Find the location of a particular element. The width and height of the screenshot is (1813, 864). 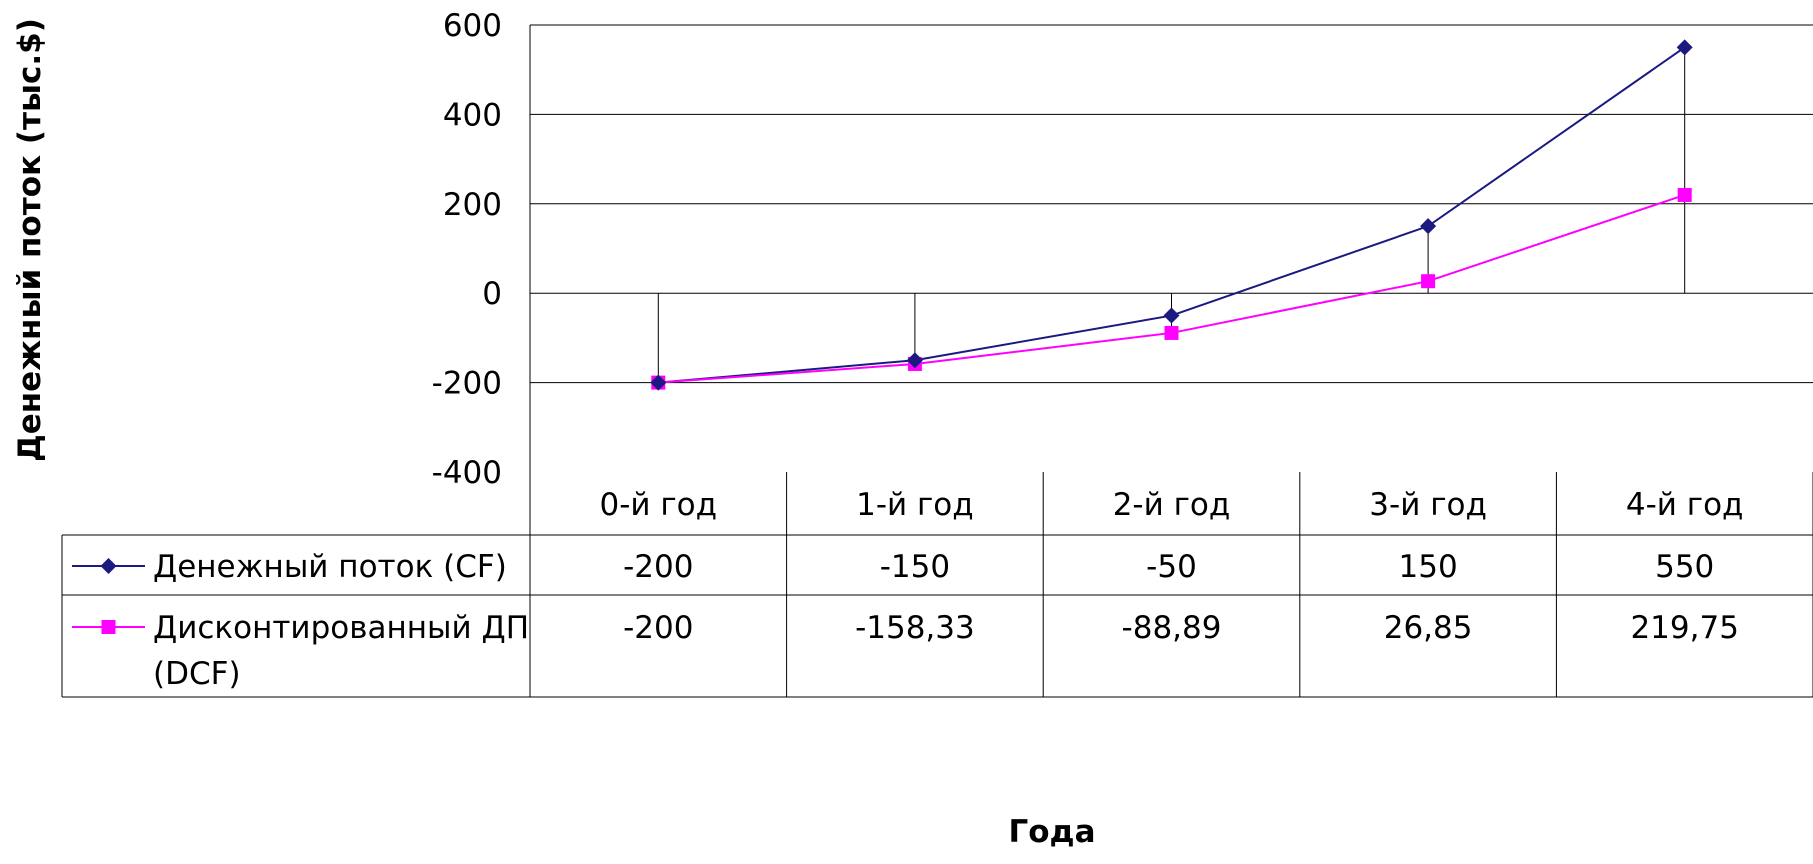

x-axis-title: Года is located at coordinates (1051, 832).